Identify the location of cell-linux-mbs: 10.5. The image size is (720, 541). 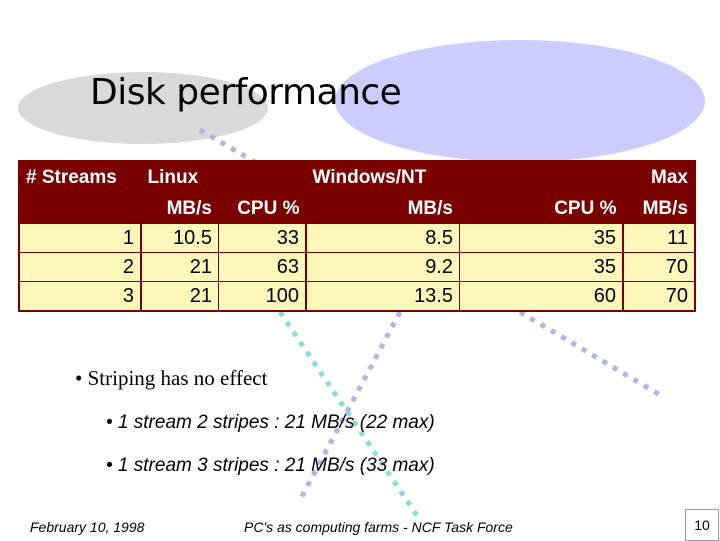
(179, 238).